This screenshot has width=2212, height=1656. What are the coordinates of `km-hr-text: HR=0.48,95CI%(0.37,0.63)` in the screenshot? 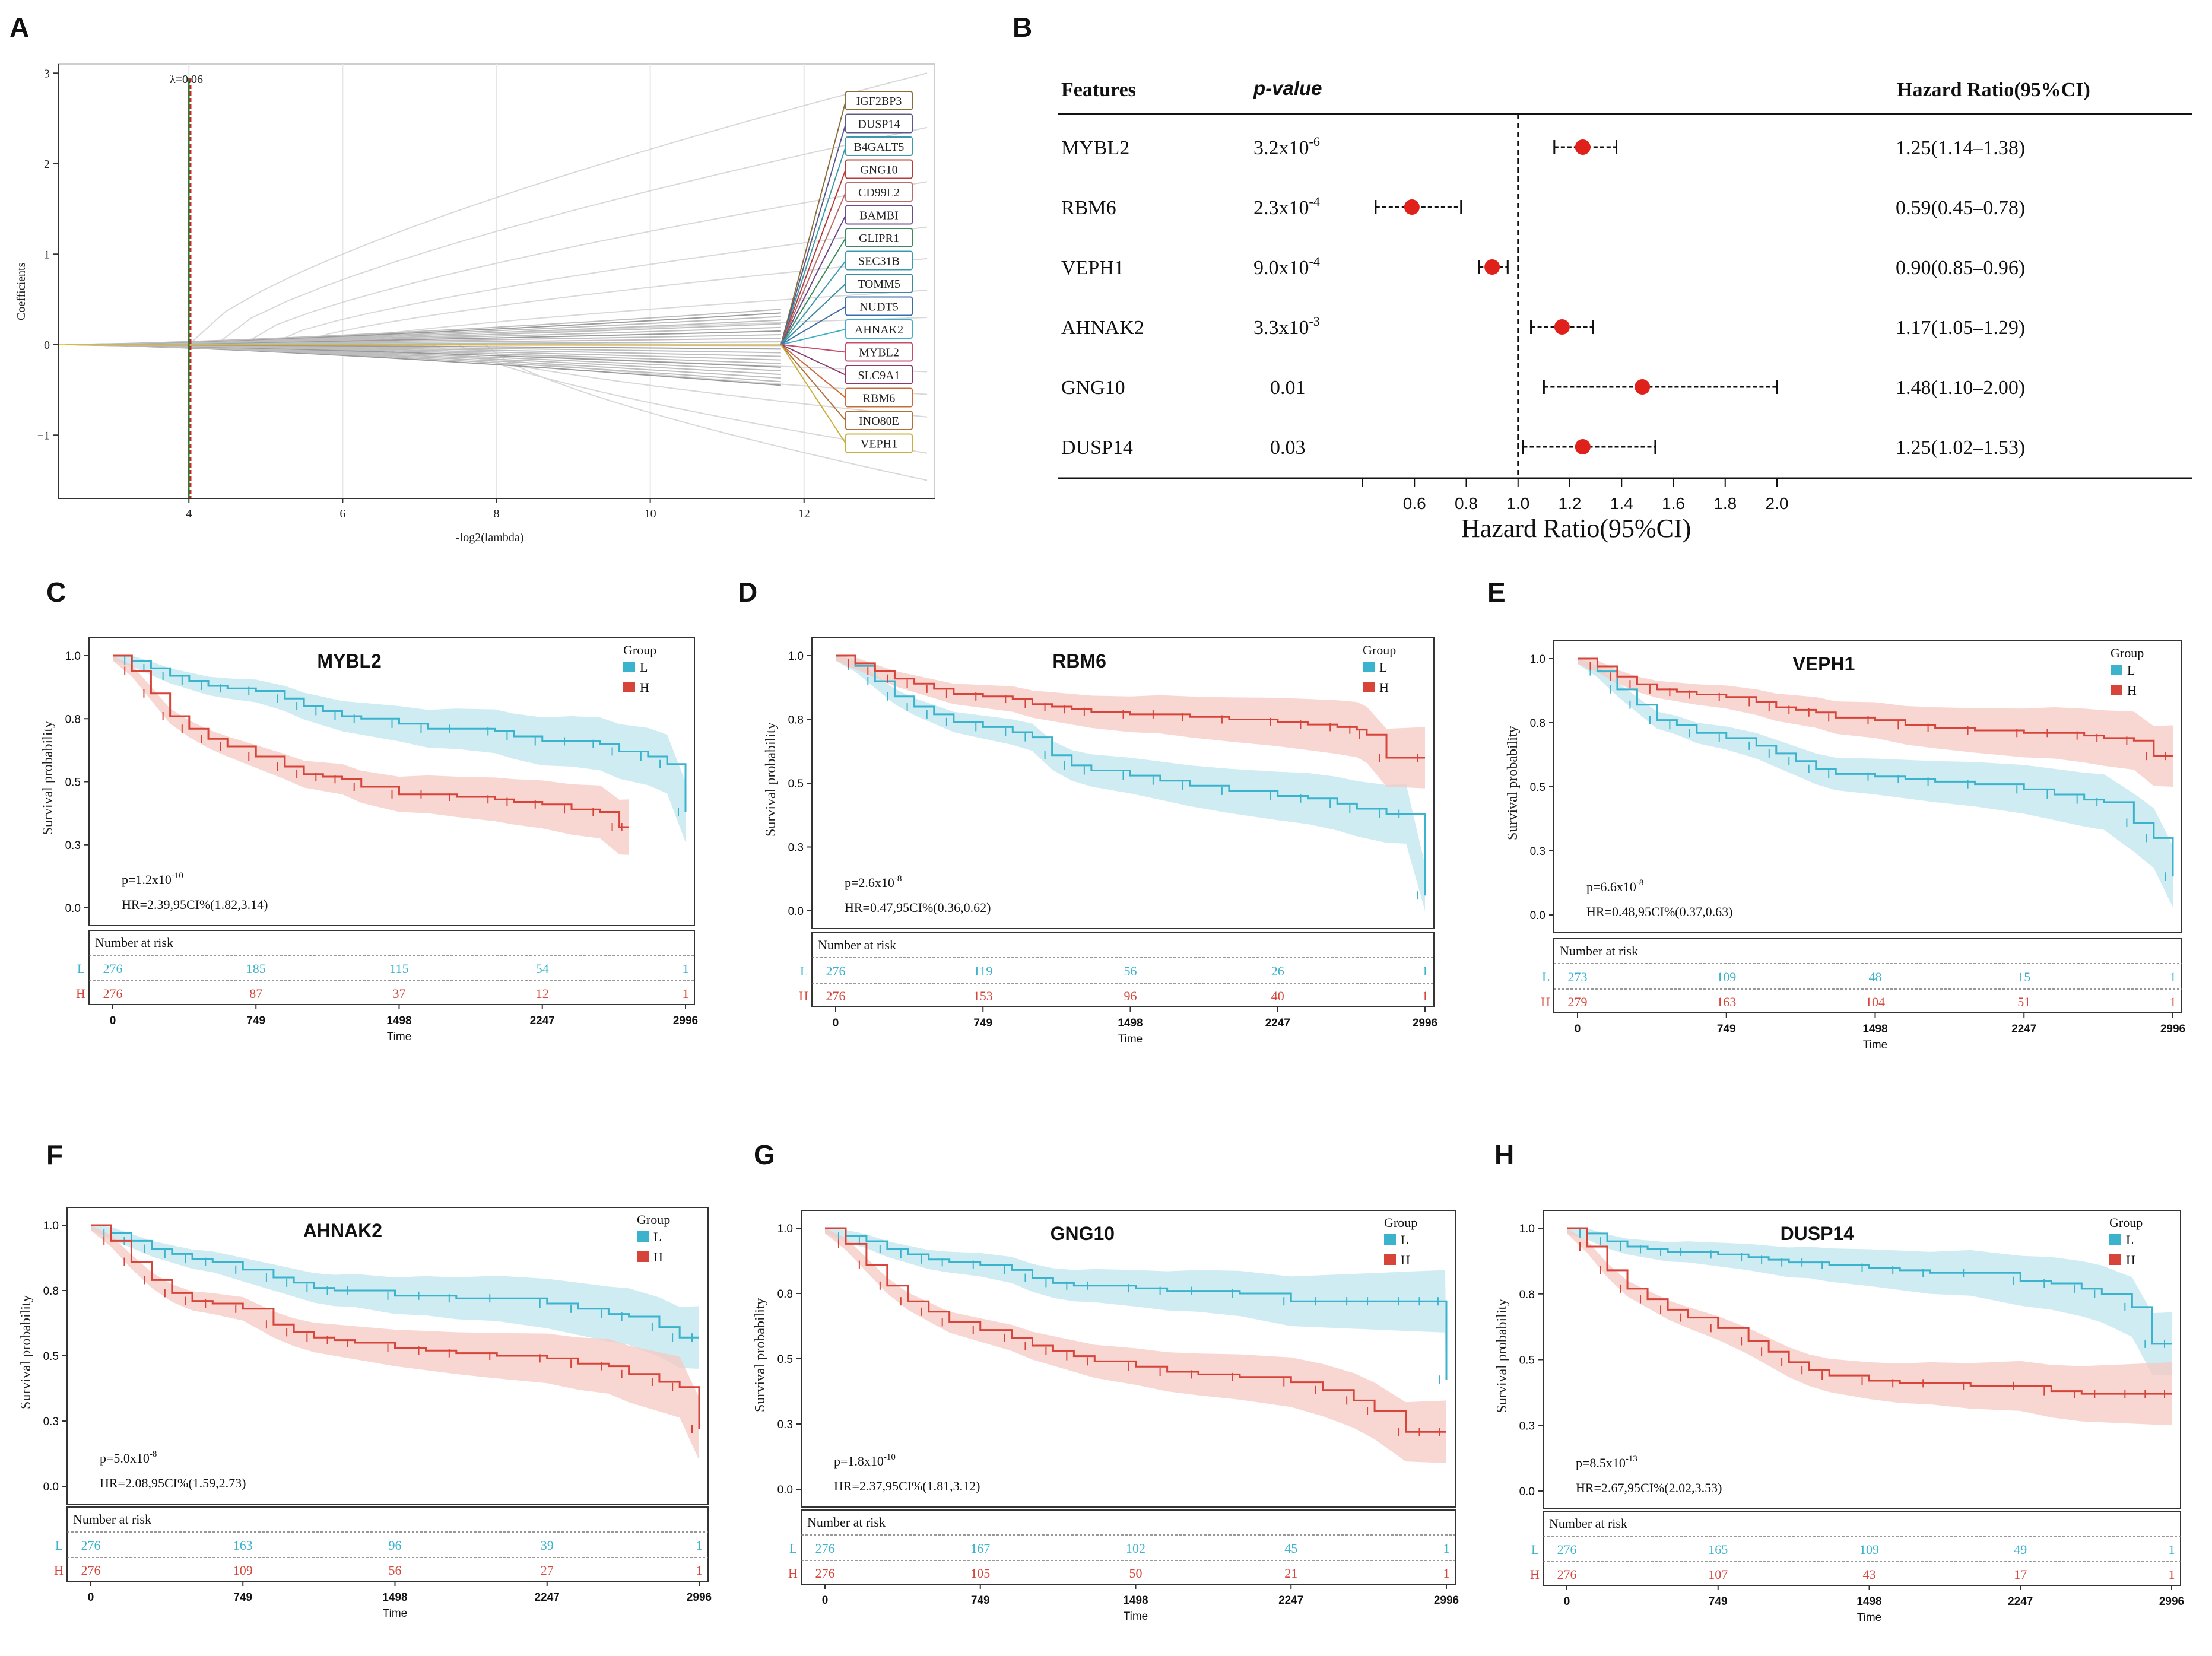 It's located at (1659, 912).